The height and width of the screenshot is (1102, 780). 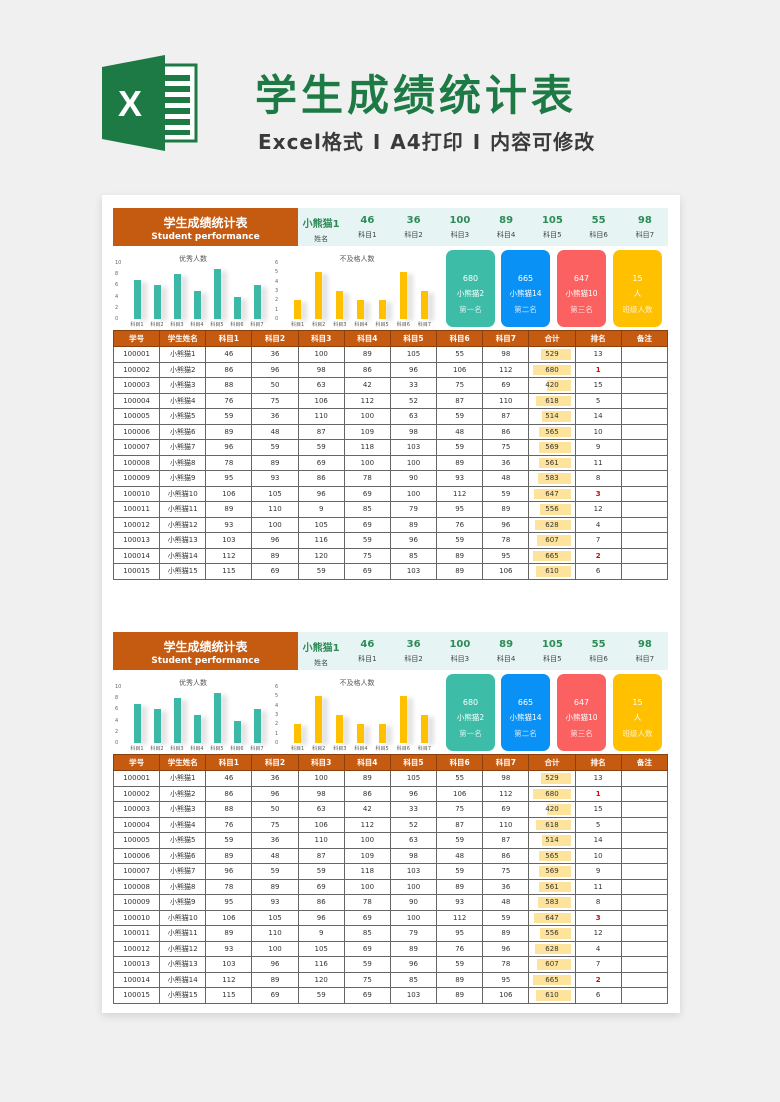 What do you see at coordinates (183, 840) in the screenshot?
I see `student-name-cell: 小熊猫5` at bounding box center [183, 840].